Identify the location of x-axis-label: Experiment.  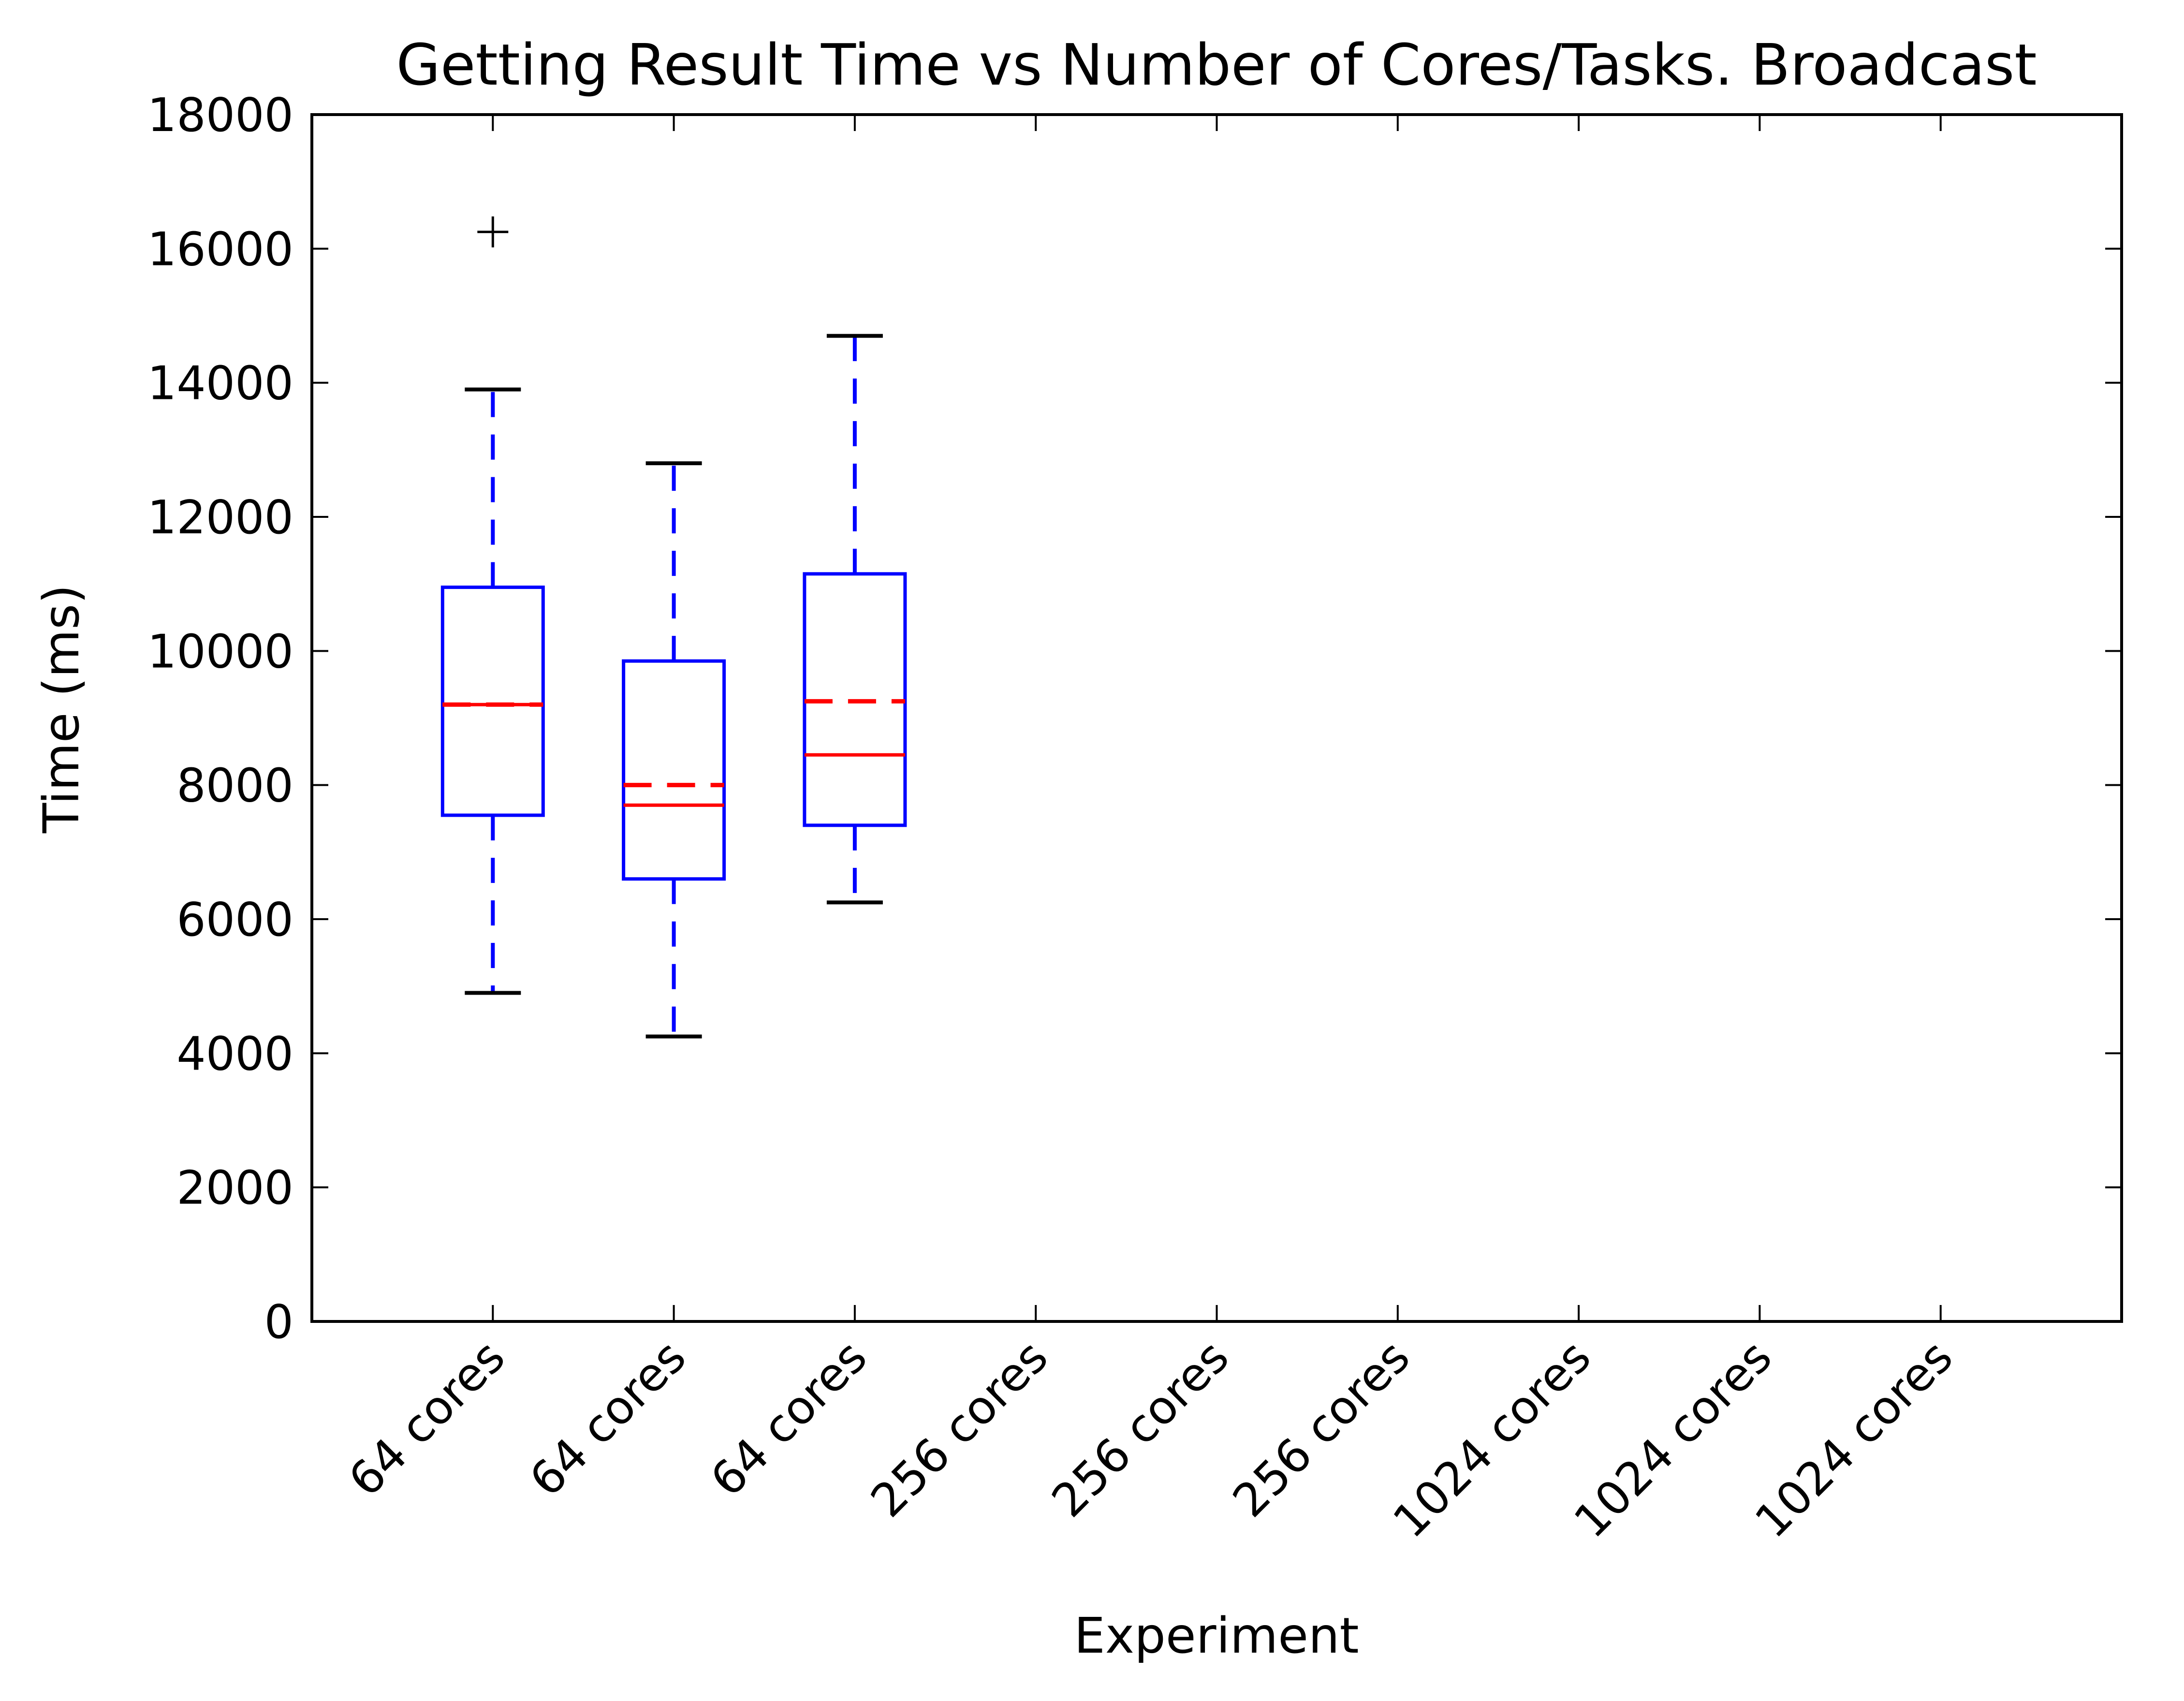
(1216, 1636).